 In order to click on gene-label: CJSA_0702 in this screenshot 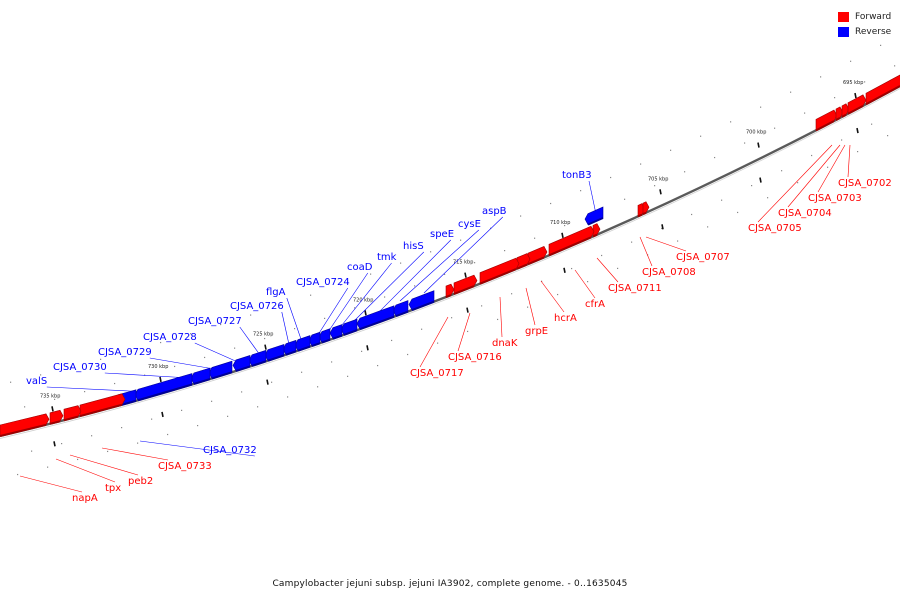, I will do `click(865, 183)`.